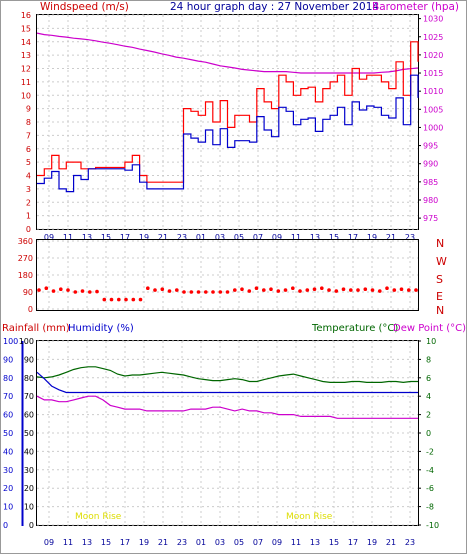  What do you see at coordinates (26, 341) in the screenshot?
I see `y-tick-label: 100` at bounding box center [26, 341].